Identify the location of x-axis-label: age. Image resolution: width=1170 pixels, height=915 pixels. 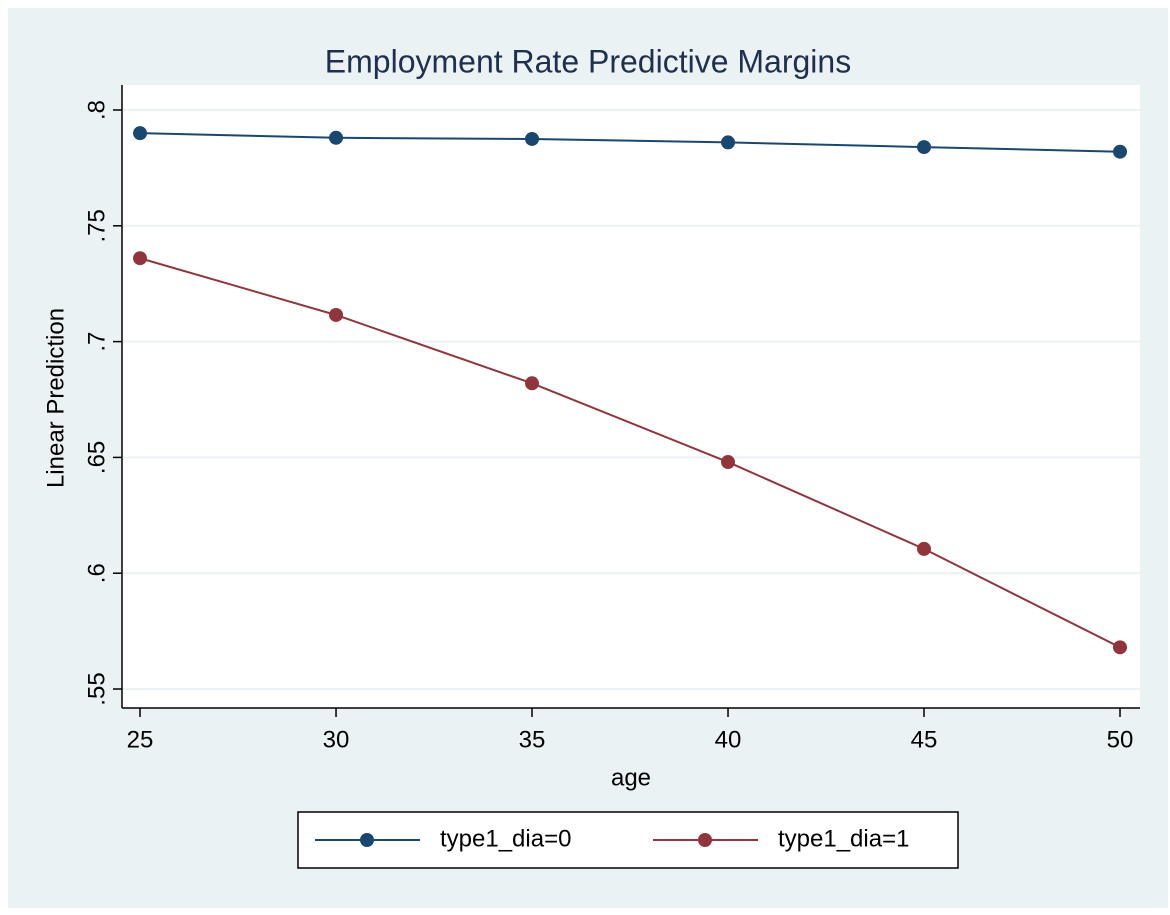
(631, 777).